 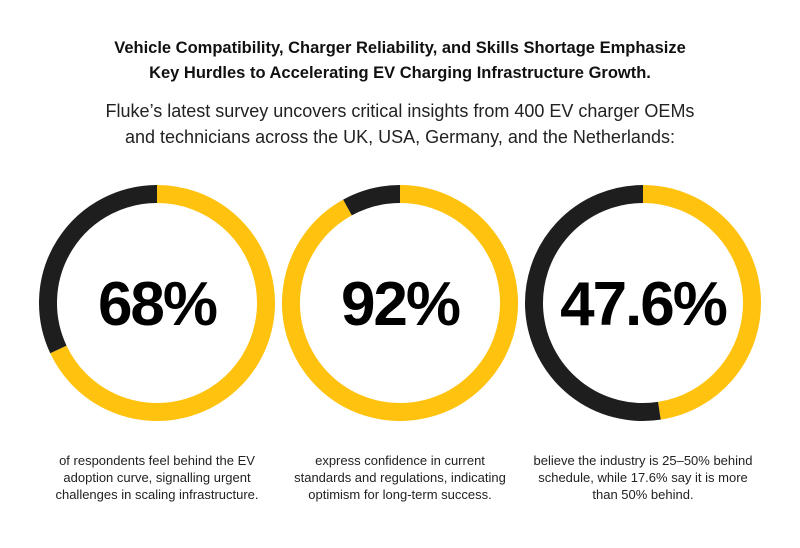 I want to click on donut-value-label: 47.6%, so click(x=643, y=304).